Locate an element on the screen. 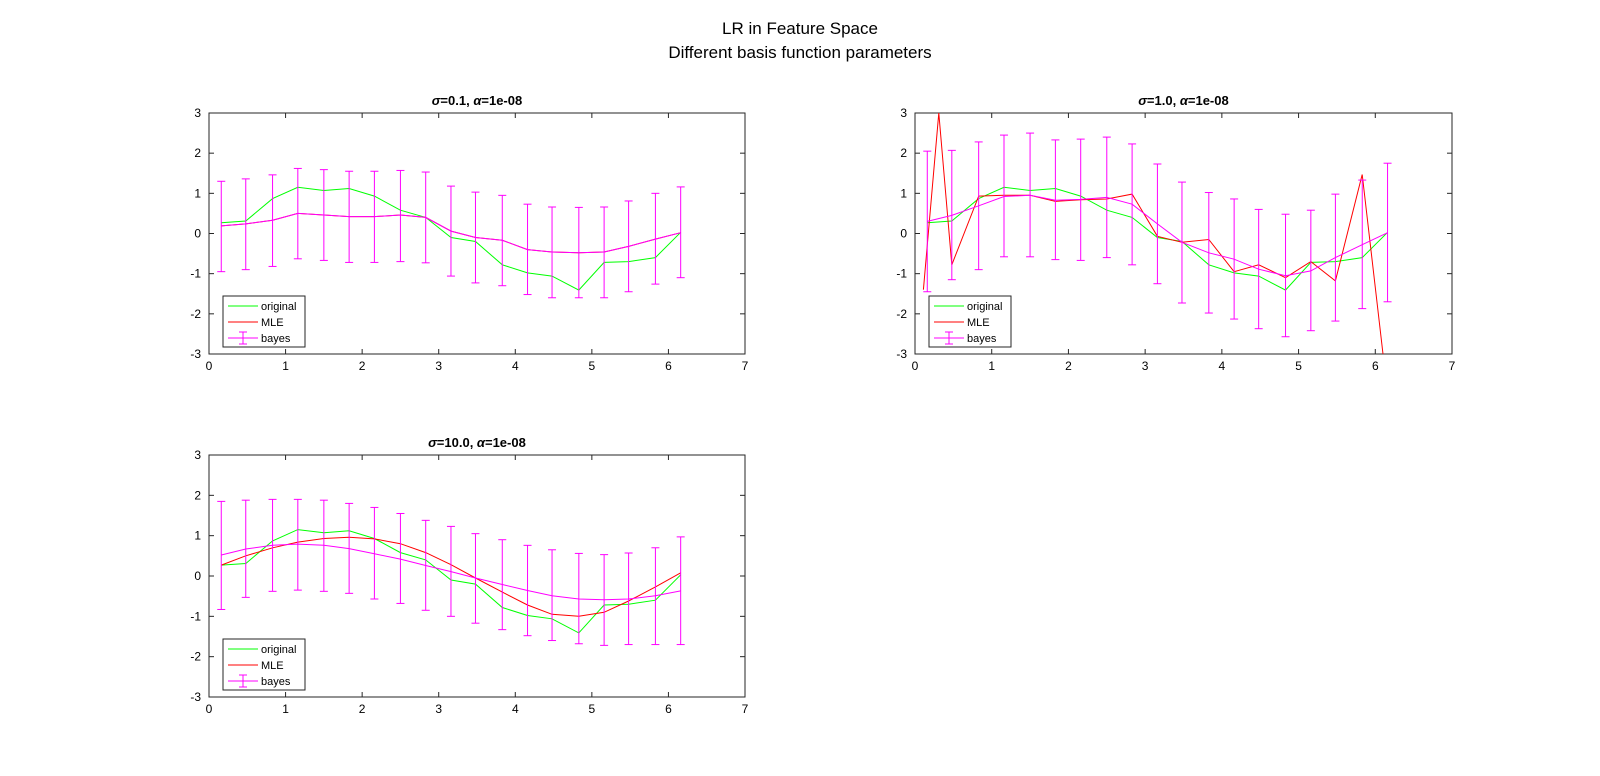  axes-title: σ=0.1, α=1e-08 is located at coordinates (477, 100).